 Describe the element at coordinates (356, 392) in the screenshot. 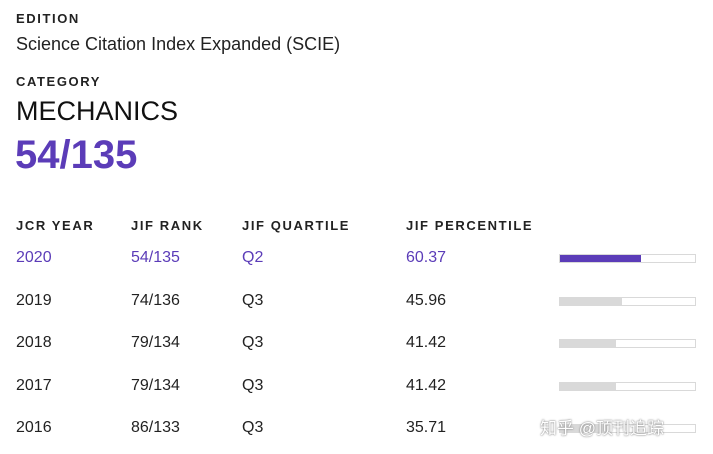

I see `table-row: 2017 79/134 Q3 41.42` at that location.